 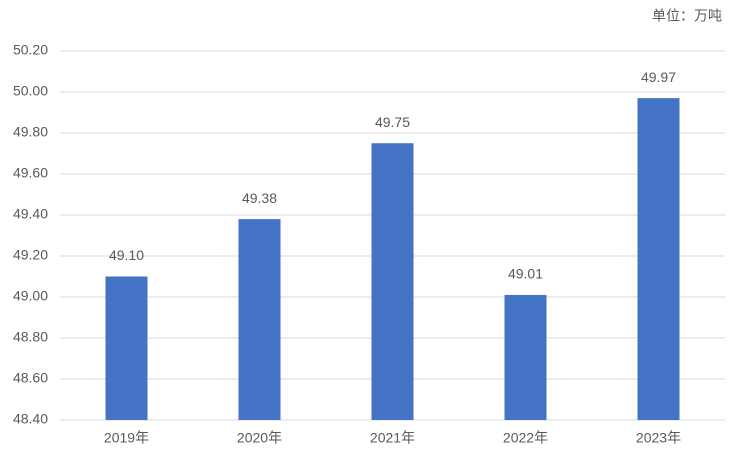 I want to click on y-tick-label: 49.20, so click(x=30, y=255).